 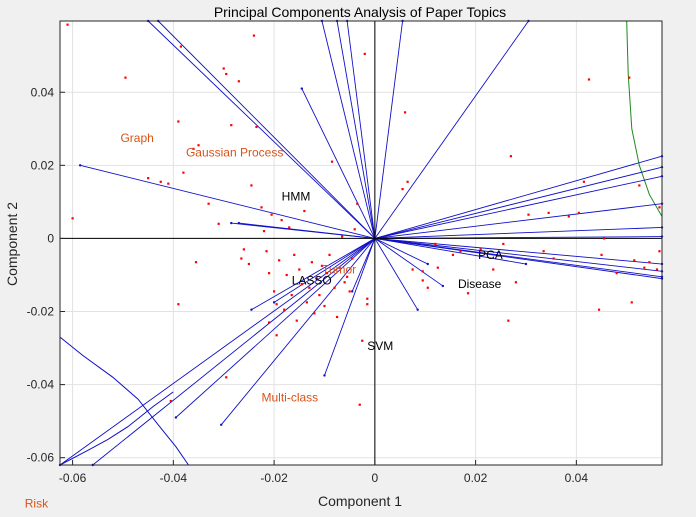 I want to click on topic-label: Graph, so click(x=136, y=138).